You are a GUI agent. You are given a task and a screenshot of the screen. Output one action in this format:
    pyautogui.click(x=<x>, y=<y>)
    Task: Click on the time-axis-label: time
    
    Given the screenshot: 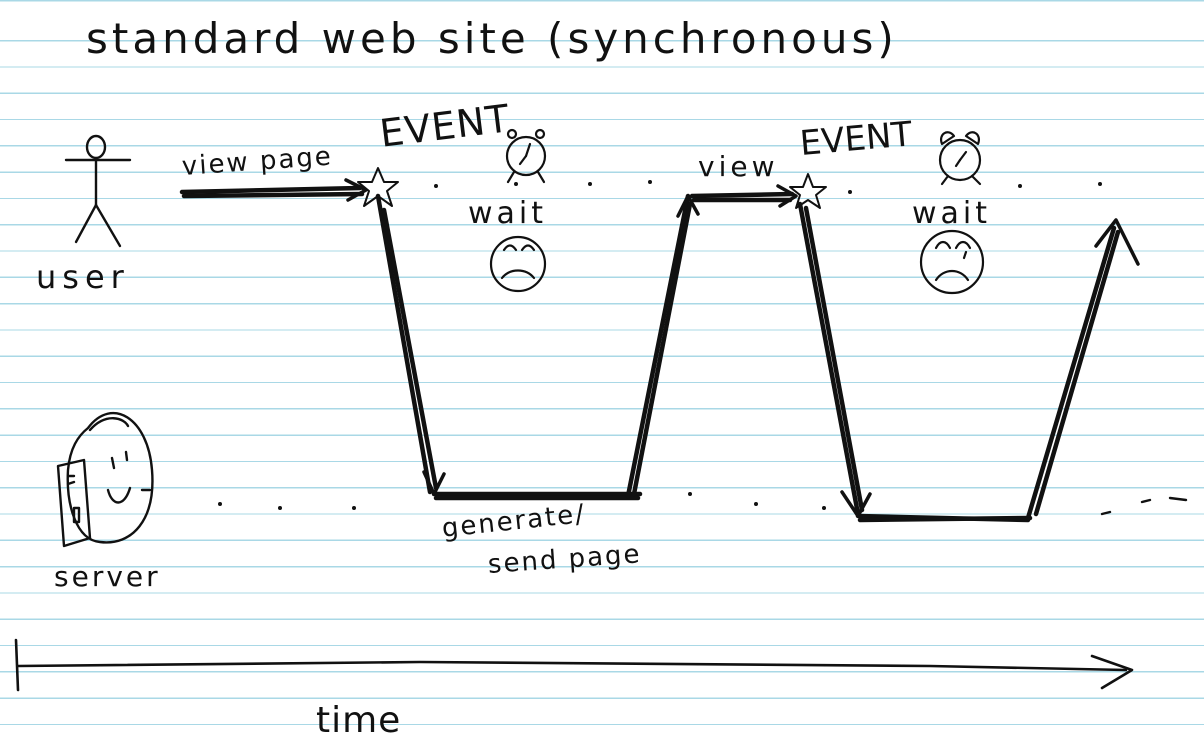 What is the action you would take?
    pyautogui.click(x=359, y=720)
    